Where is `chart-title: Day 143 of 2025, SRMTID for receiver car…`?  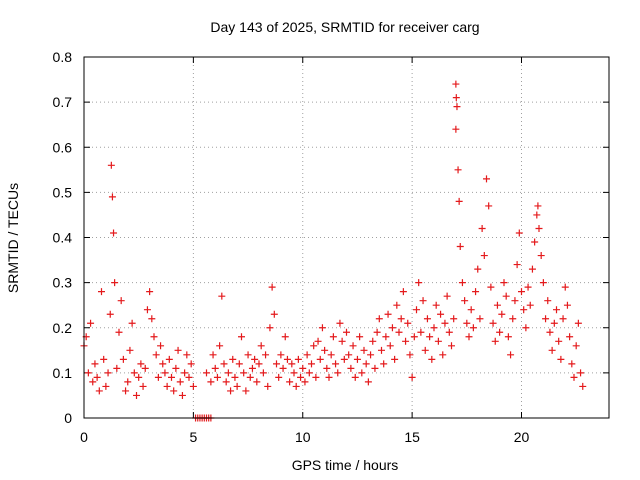
chart-title: Day 143 of 2025, SRMTID for receiver car… is located at coordinates (344, 27).